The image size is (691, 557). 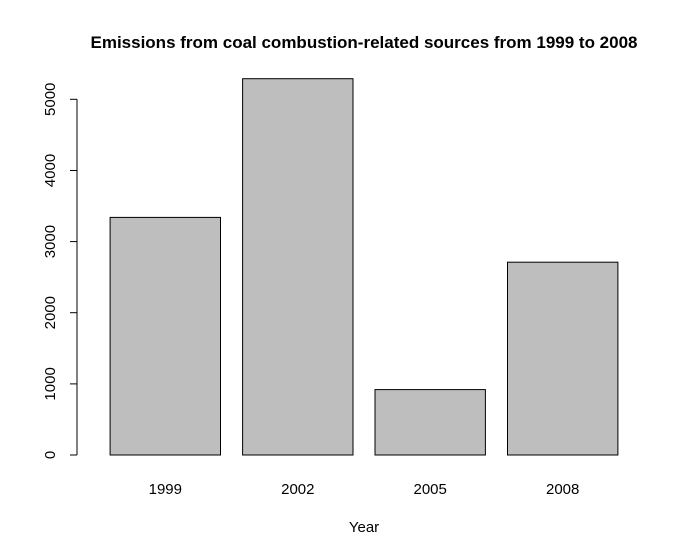 I want to click on y-tick-label-1000: 1000, so click(x=50, y=383).